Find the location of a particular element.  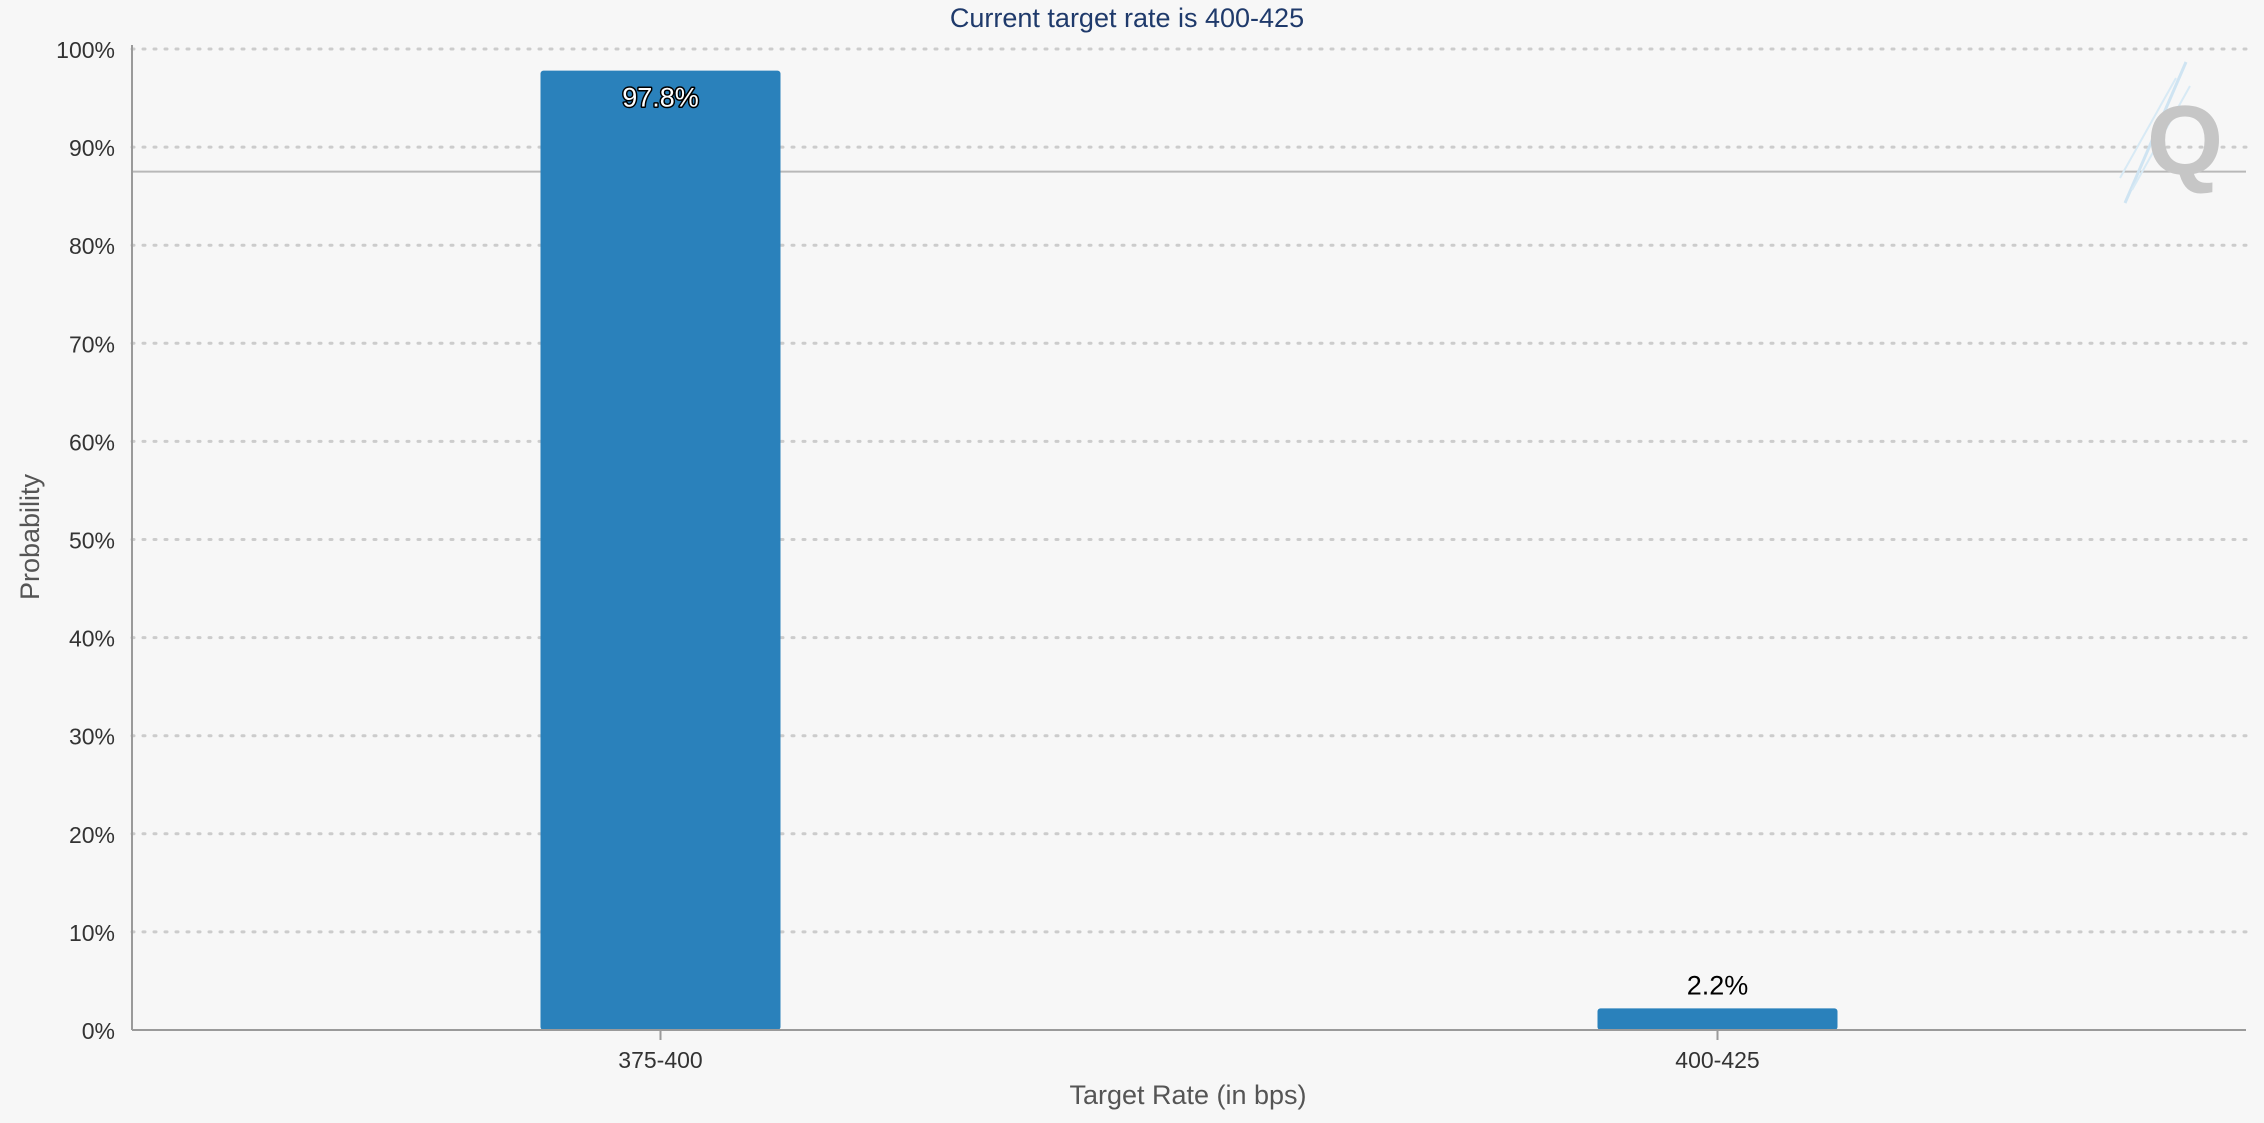

x-axis-label: Target Rate (in bps) is located at coordinates (1187, 1095).